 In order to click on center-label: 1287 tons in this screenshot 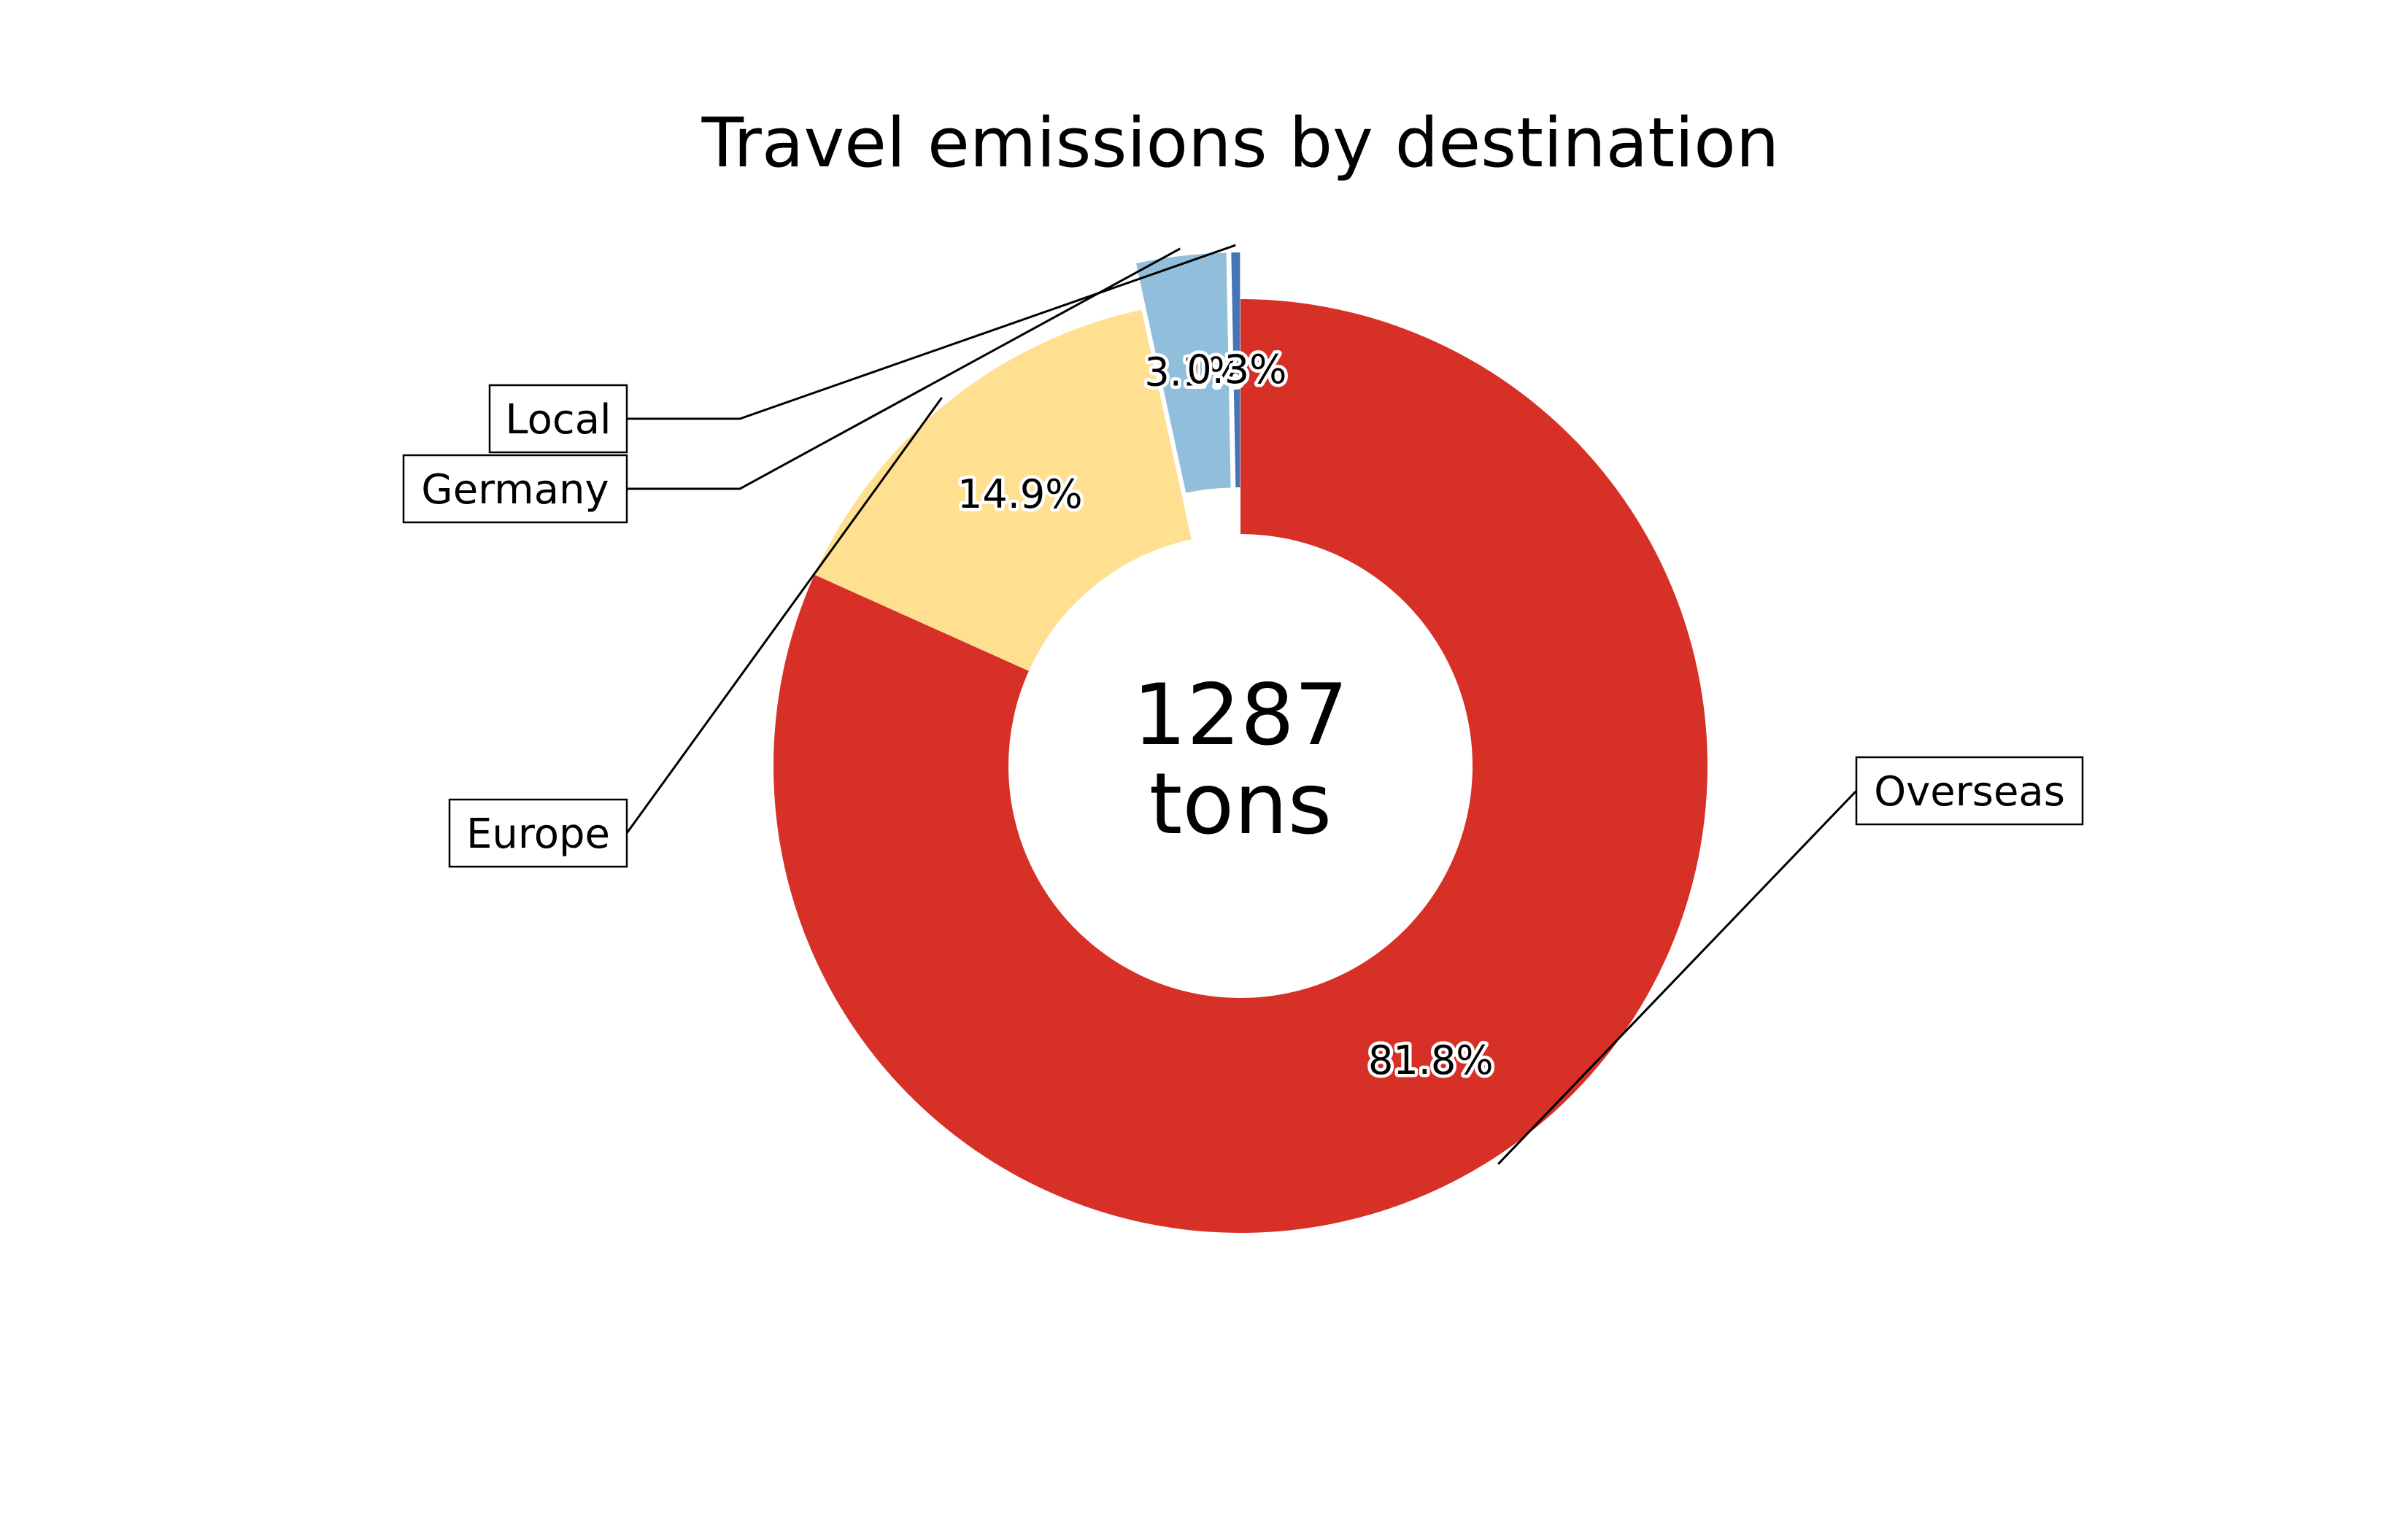, I will do `click(1240, 760)`.